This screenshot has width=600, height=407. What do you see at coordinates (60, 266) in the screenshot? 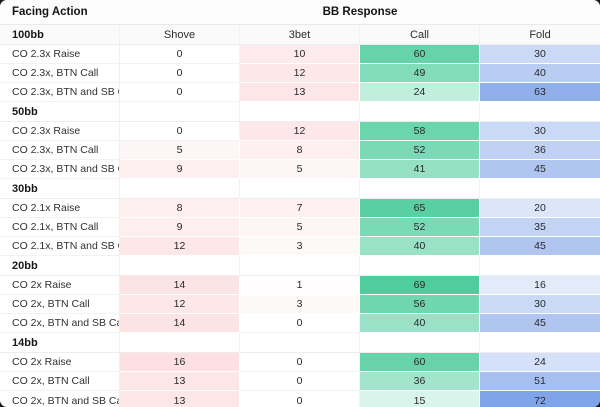
I see `section-stack-label: 20bb` at bounding box center [60, 266].